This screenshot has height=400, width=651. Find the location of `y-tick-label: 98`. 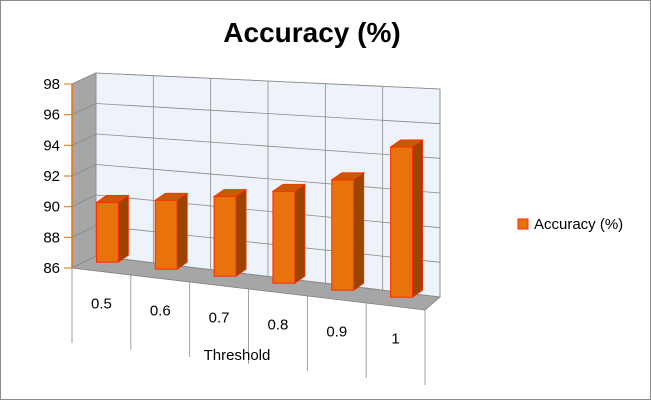

y-tick-label: 98 is located at coordinates (51, 84).